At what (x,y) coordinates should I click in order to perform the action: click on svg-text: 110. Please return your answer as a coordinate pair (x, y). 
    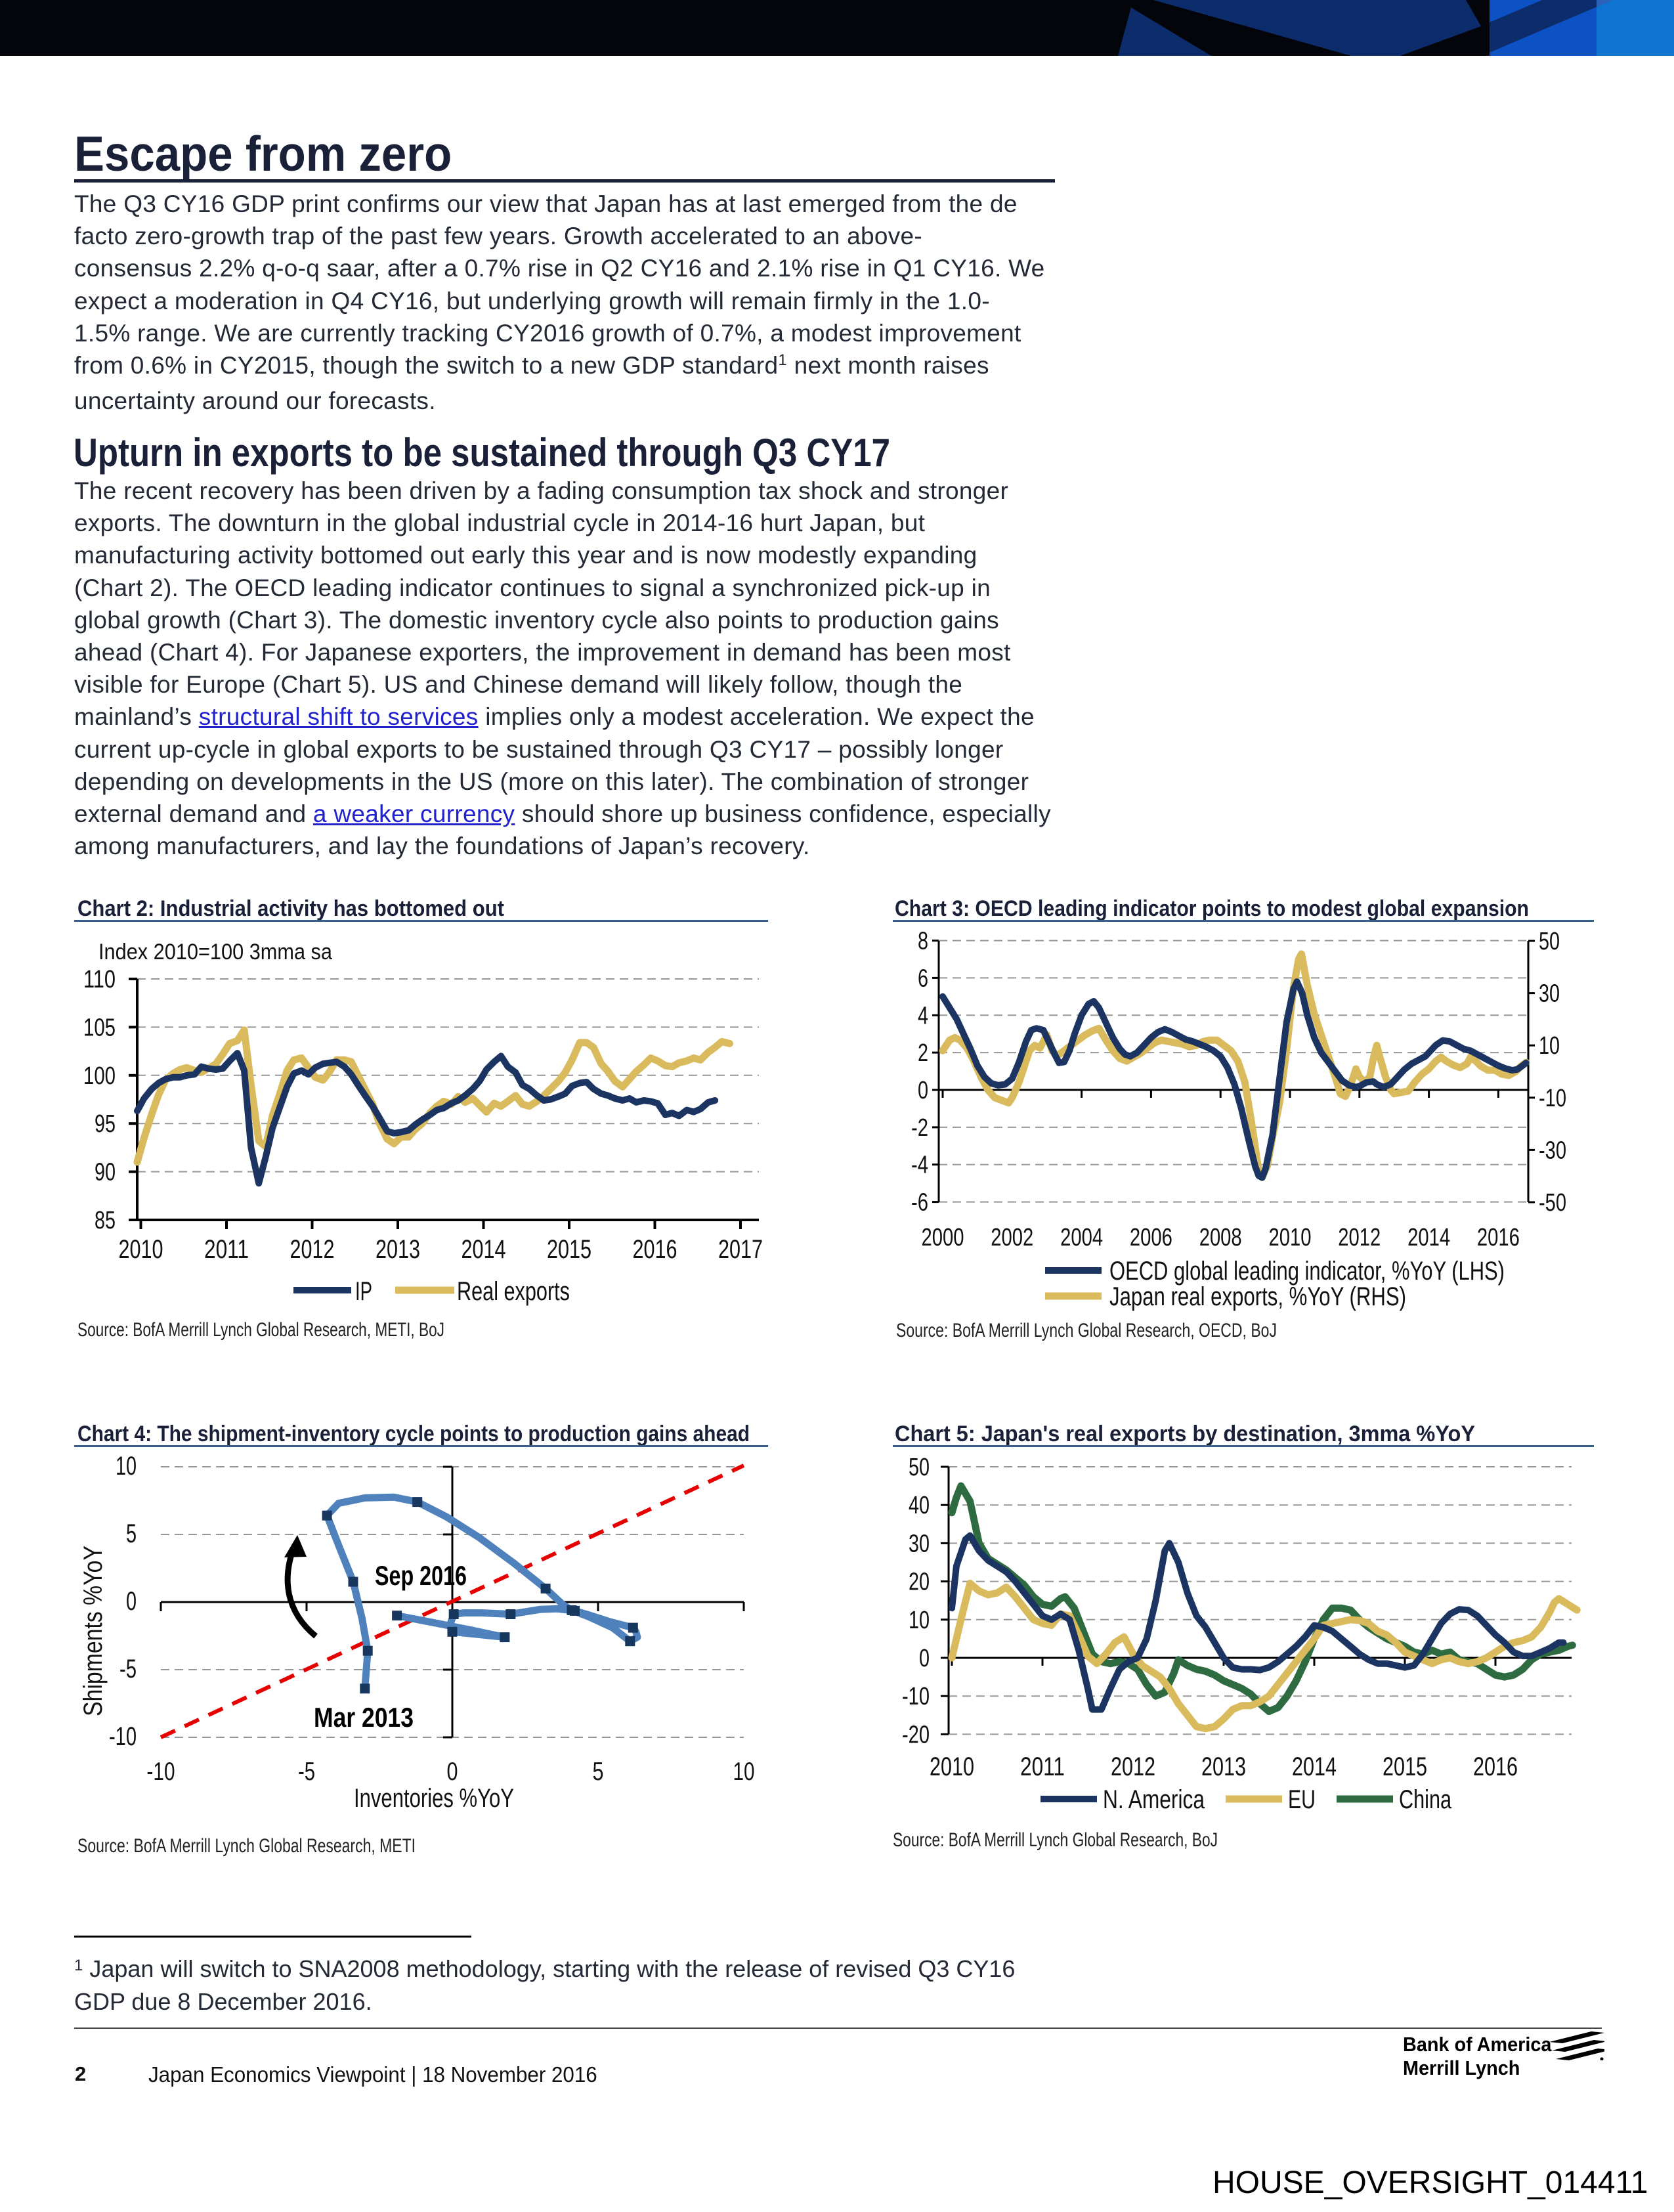
    Looking at the image, I should click on (100, 980).